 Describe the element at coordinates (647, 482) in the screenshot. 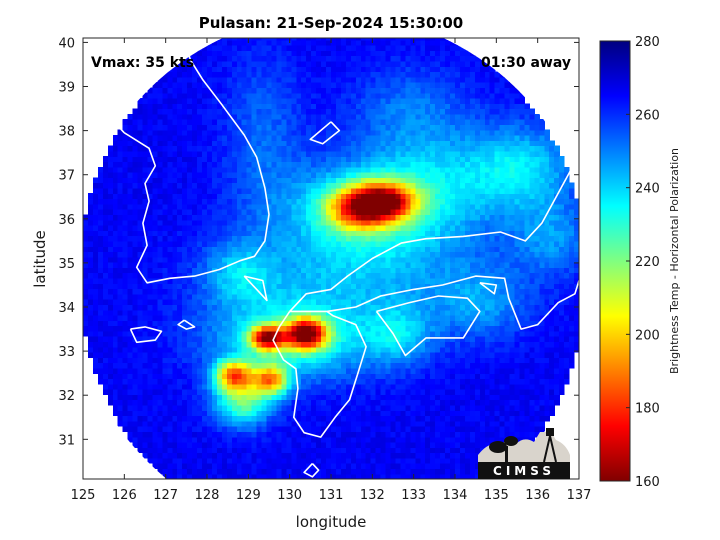

I see `colorbar-tick-label: 160` at that location.